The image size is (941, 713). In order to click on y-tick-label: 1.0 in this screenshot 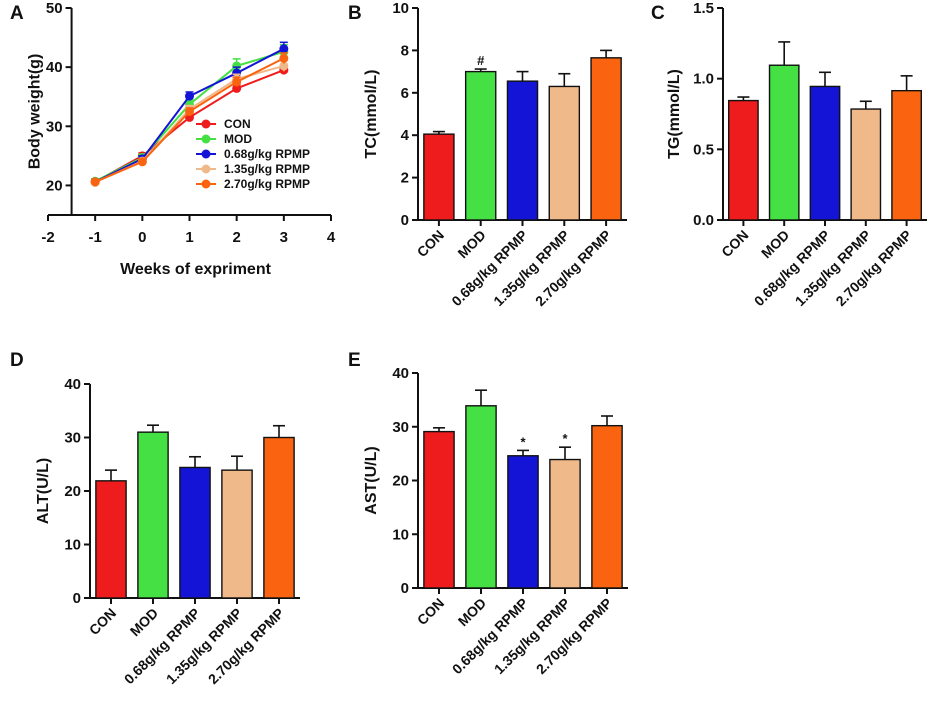, I will do `click(703, 79)`.